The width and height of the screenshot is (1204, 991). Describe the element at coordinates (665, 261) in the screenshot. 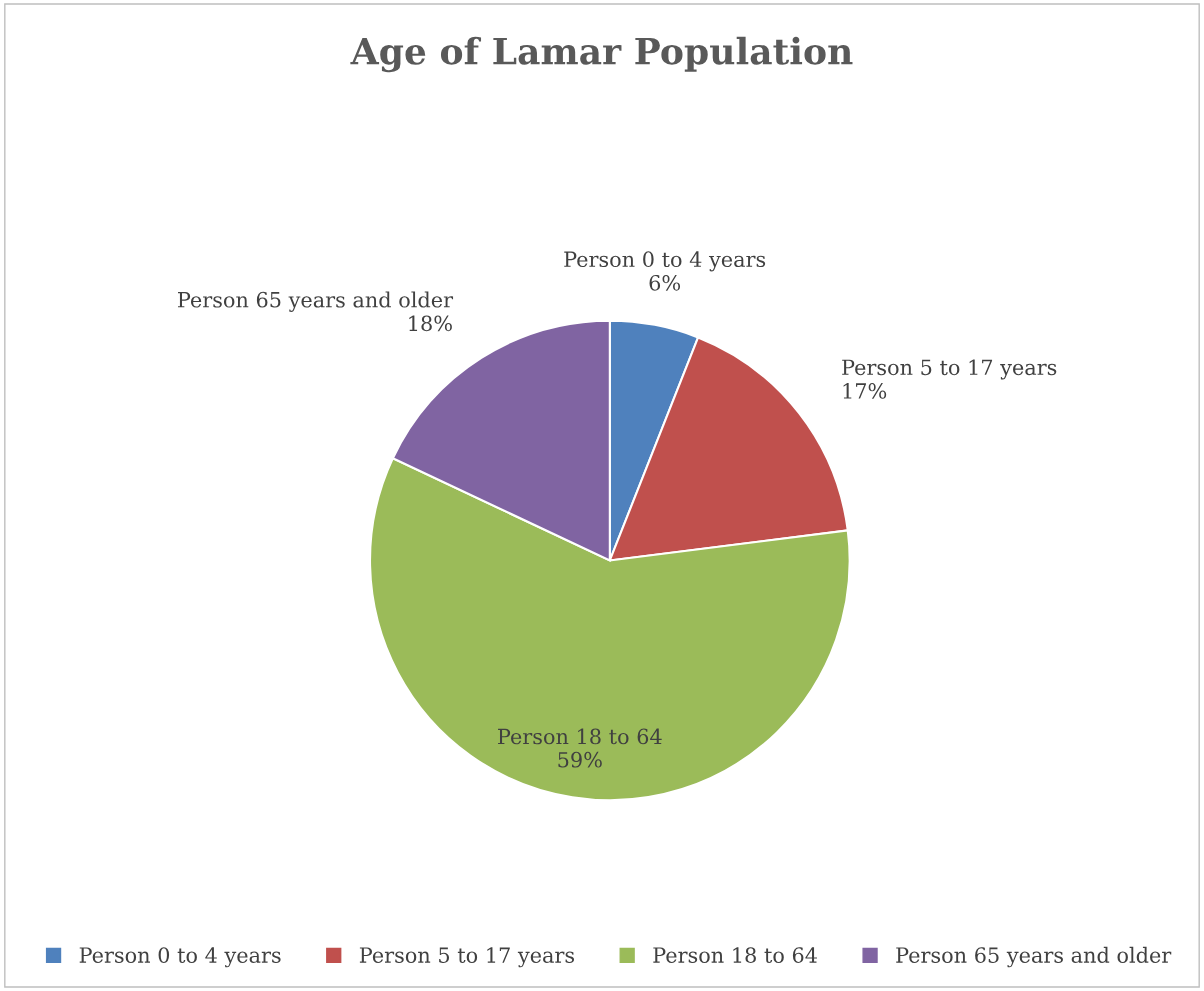

I see `slice-label: Person 0 to 4 years` at that location.